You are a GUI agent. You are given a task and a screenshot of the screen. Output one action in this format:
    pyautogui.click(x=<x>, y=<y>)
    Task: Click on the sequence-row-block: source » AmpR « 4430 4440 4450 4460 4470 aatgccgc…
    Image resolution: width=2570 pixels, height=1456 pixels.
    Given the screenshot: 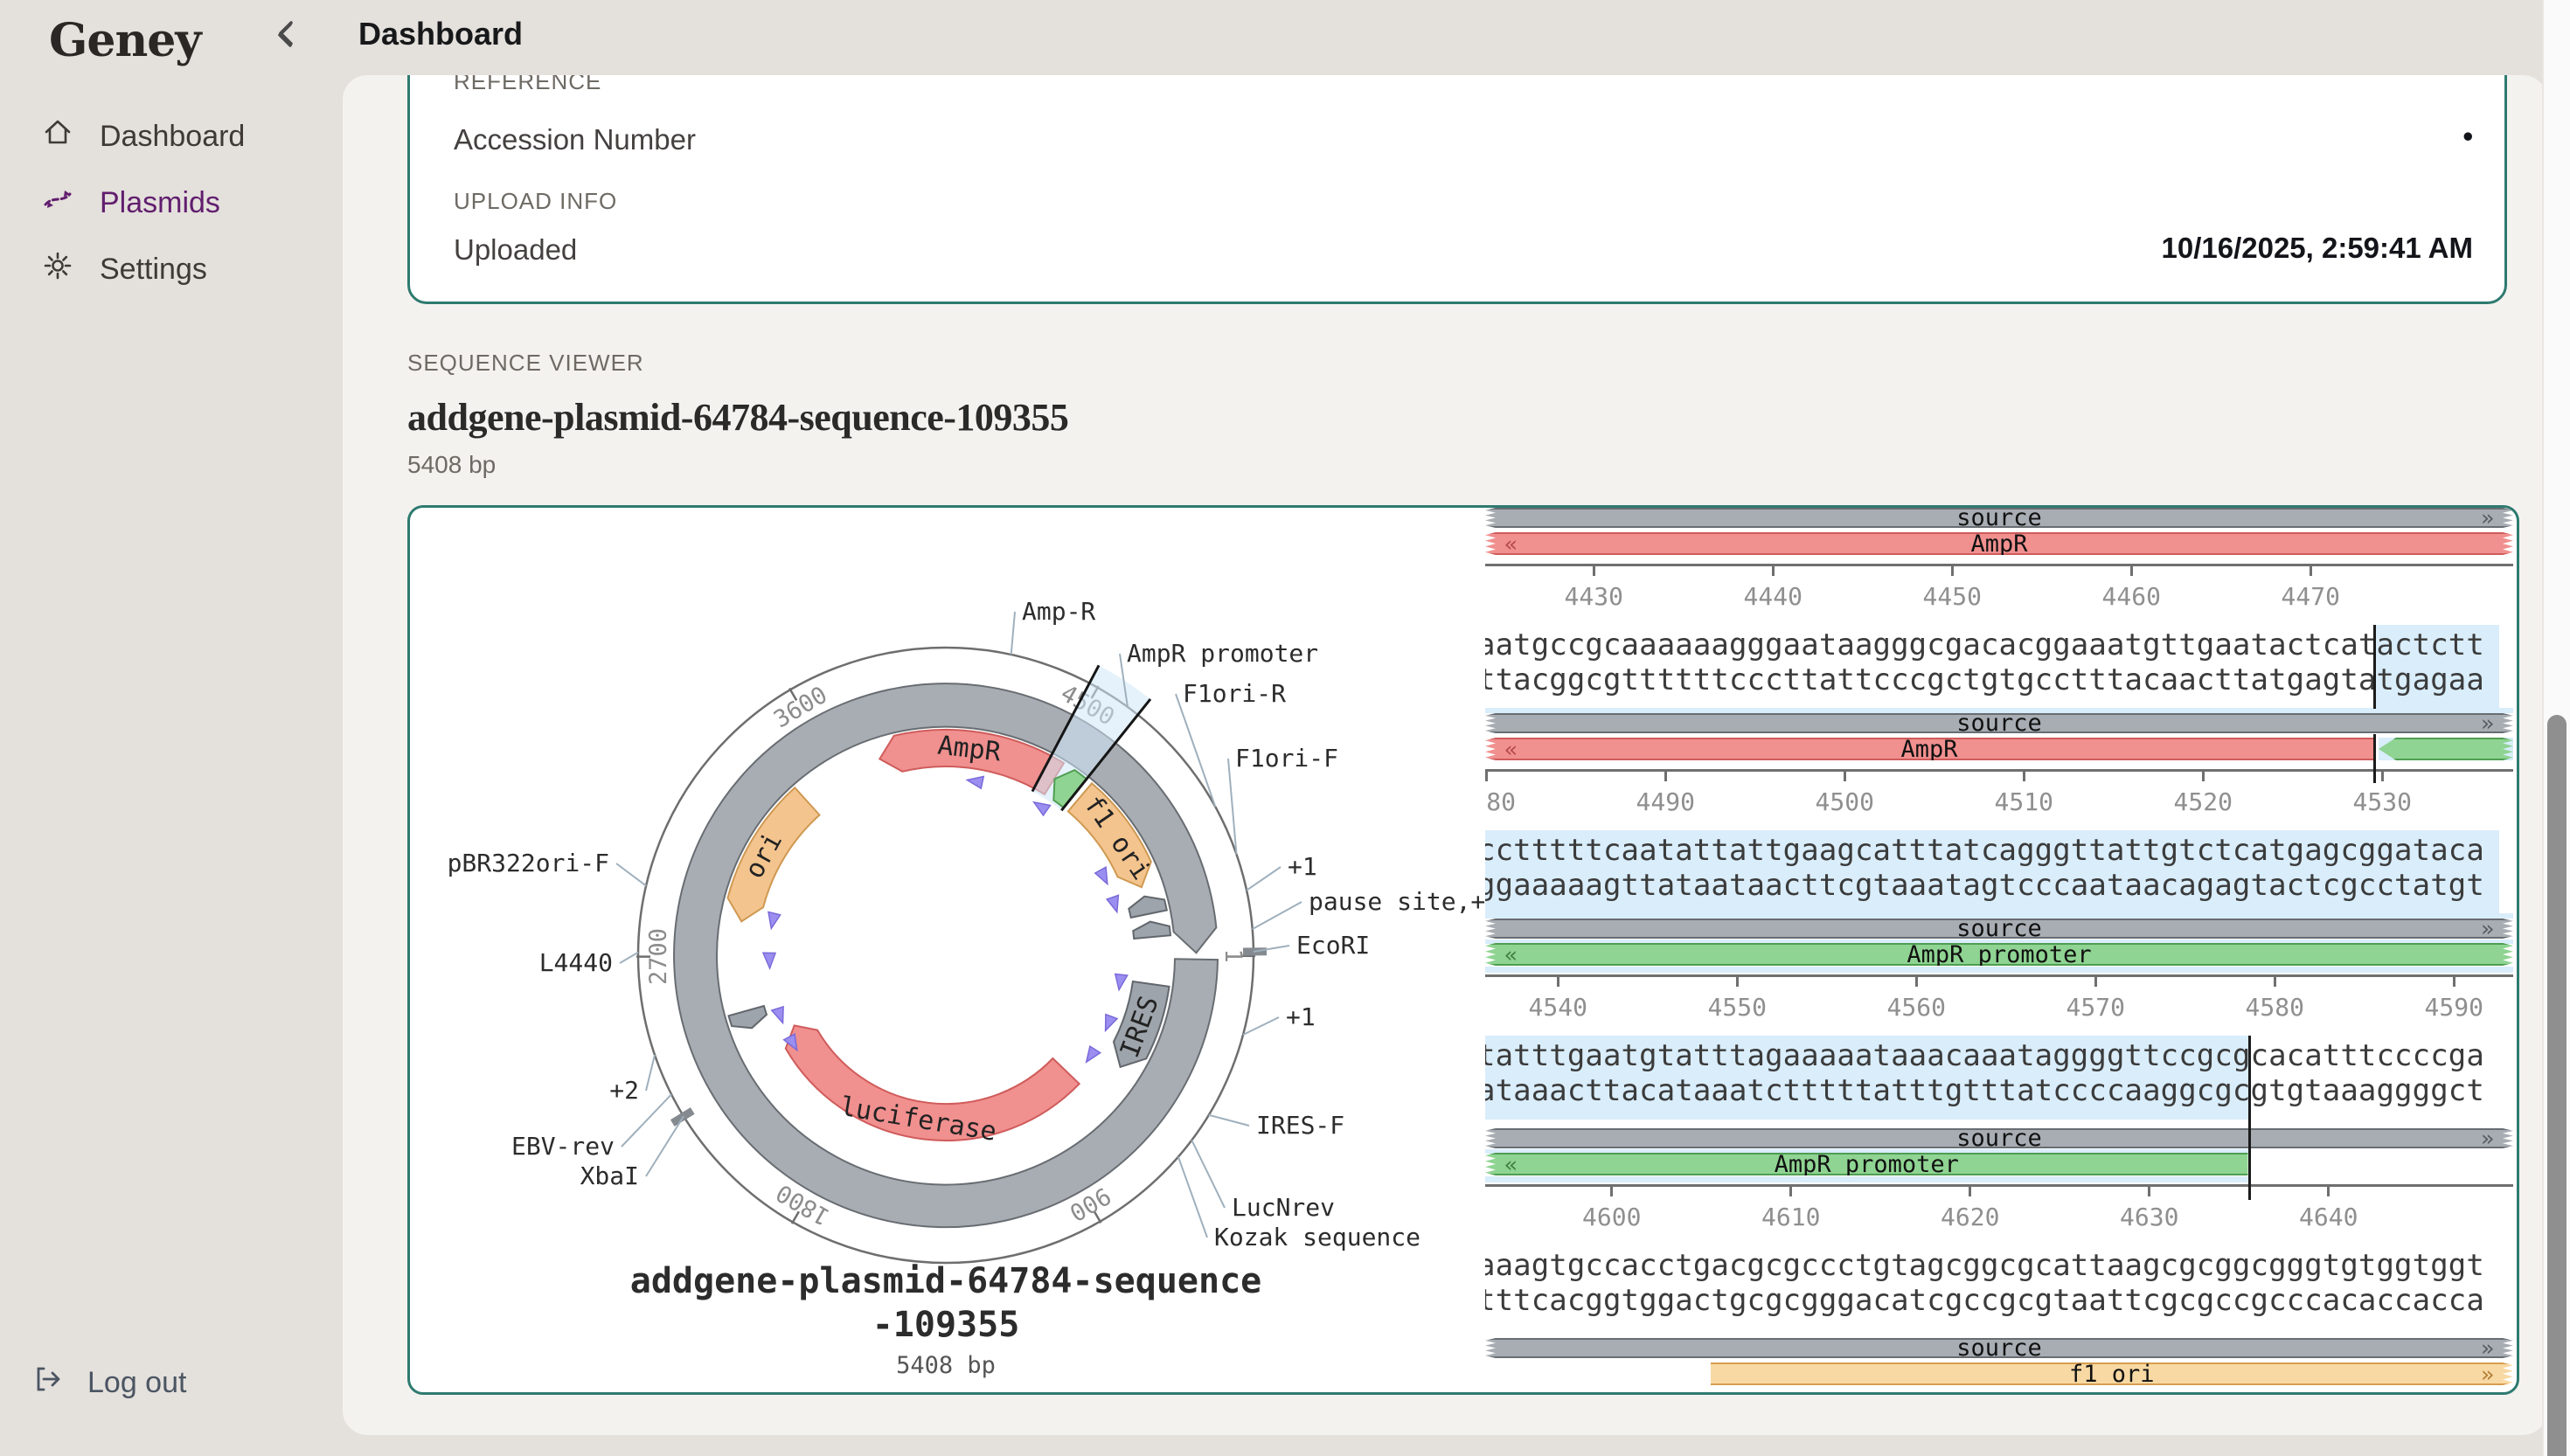 What is the action you would take?
    pyautogui.click(x=1999, y=610)
    